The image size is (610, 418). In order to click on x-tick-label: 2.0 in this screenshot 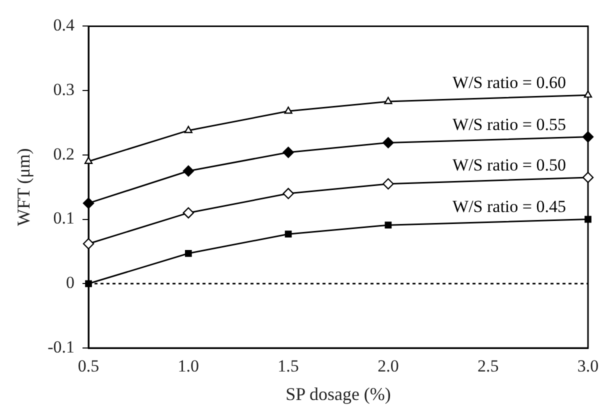, I will do `click(388, 366)`.